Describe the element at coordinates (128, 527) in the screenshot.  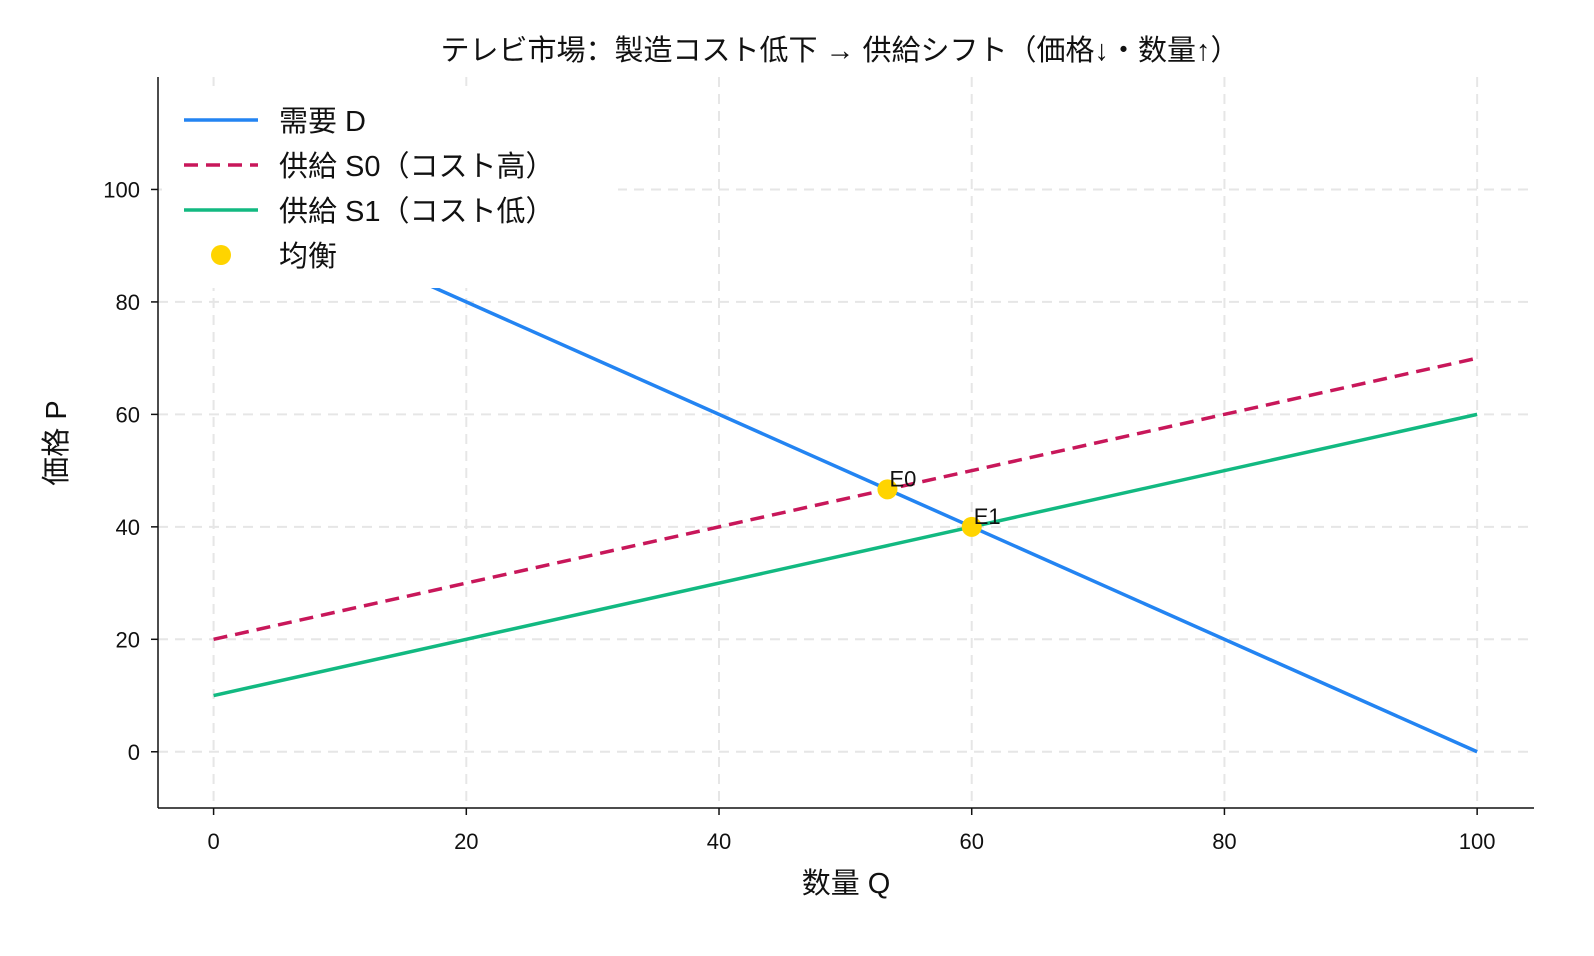
I see `y-tick-label: 40` at that location.